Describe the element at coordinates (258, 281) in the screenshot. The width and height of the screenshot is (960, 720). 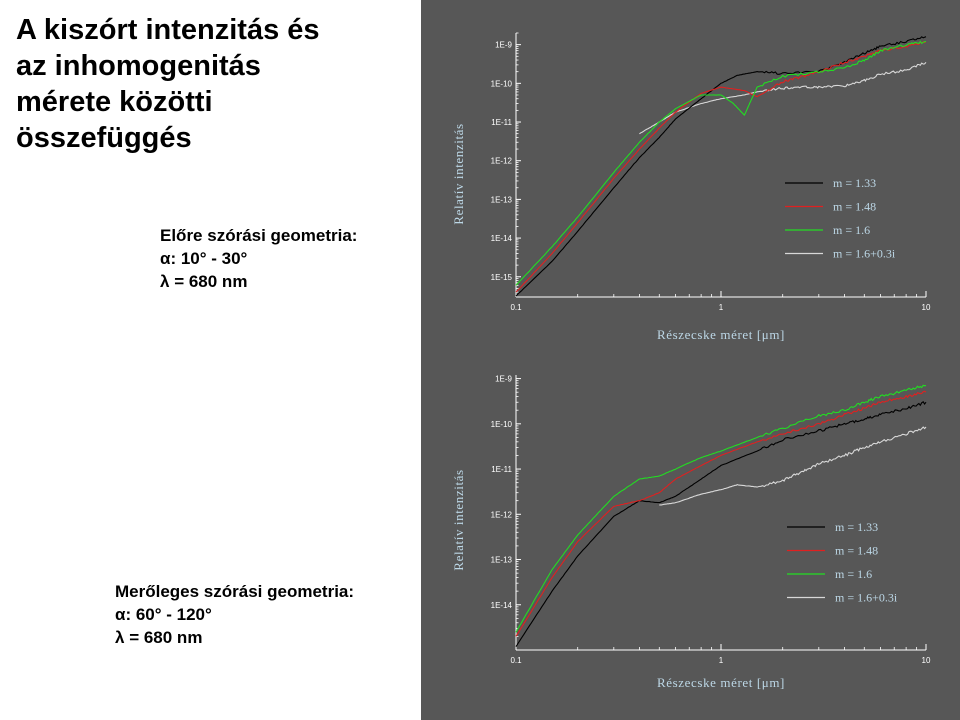
I see `forward-lambda-line: λ = 680 nm` at that location.